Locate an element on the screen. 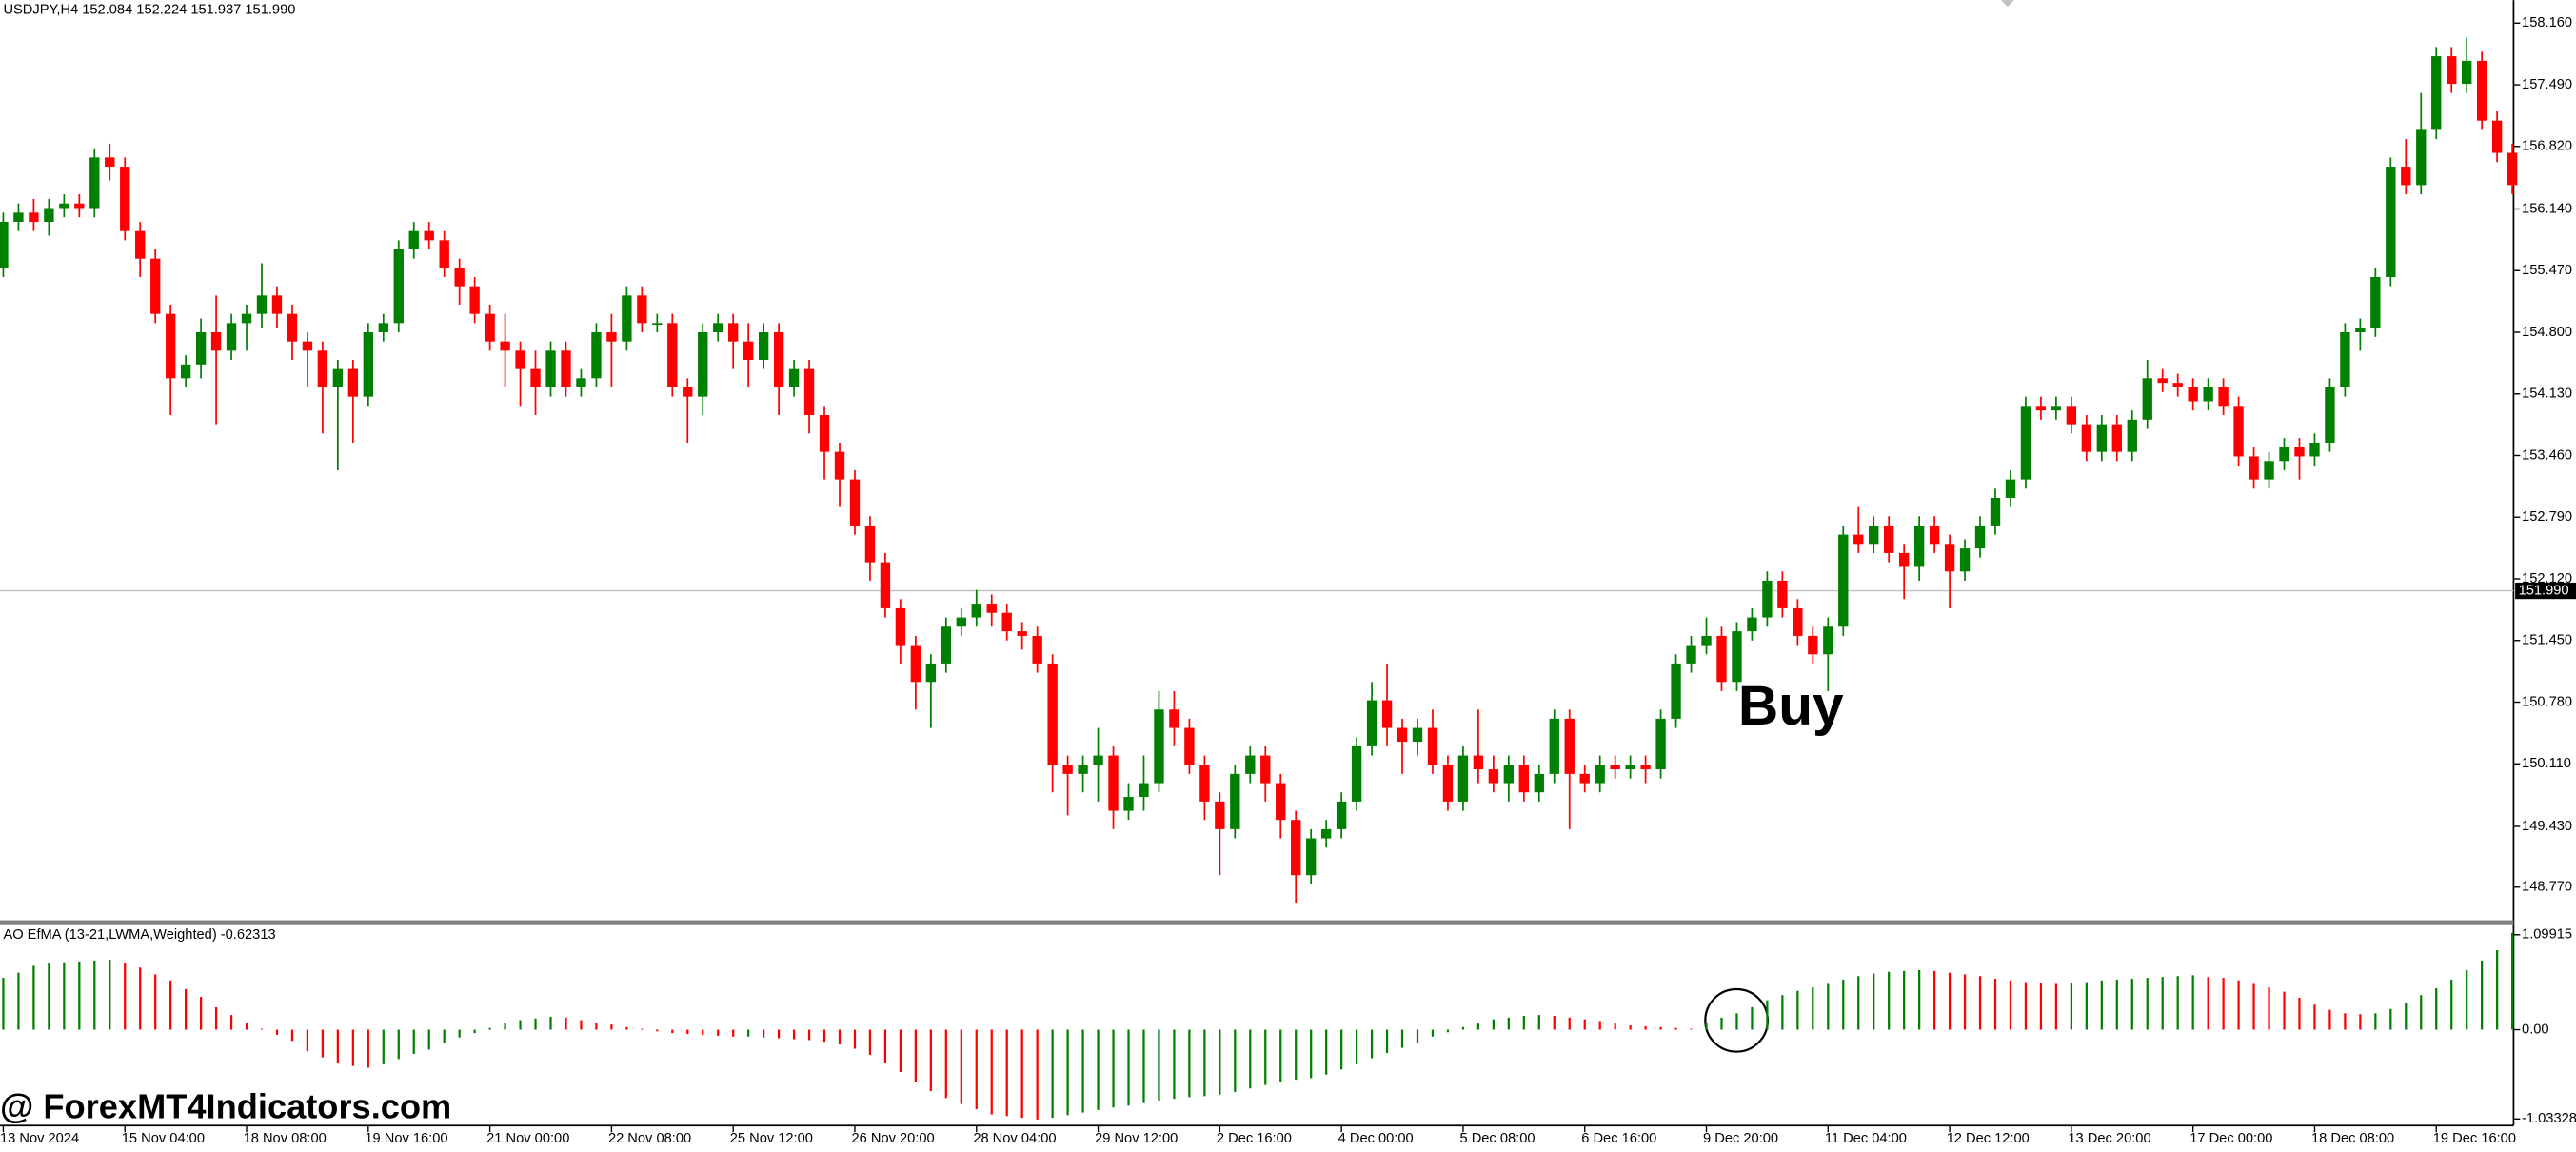 This screenshot has height=1152, width=2576. x-tick-label: 9 Dec 20:00 is located at coordinates (1741, 1138).